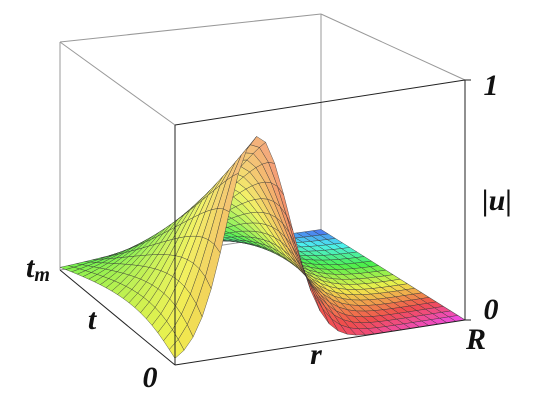  I want to click on t-end-label: tm, so click(38, 268).